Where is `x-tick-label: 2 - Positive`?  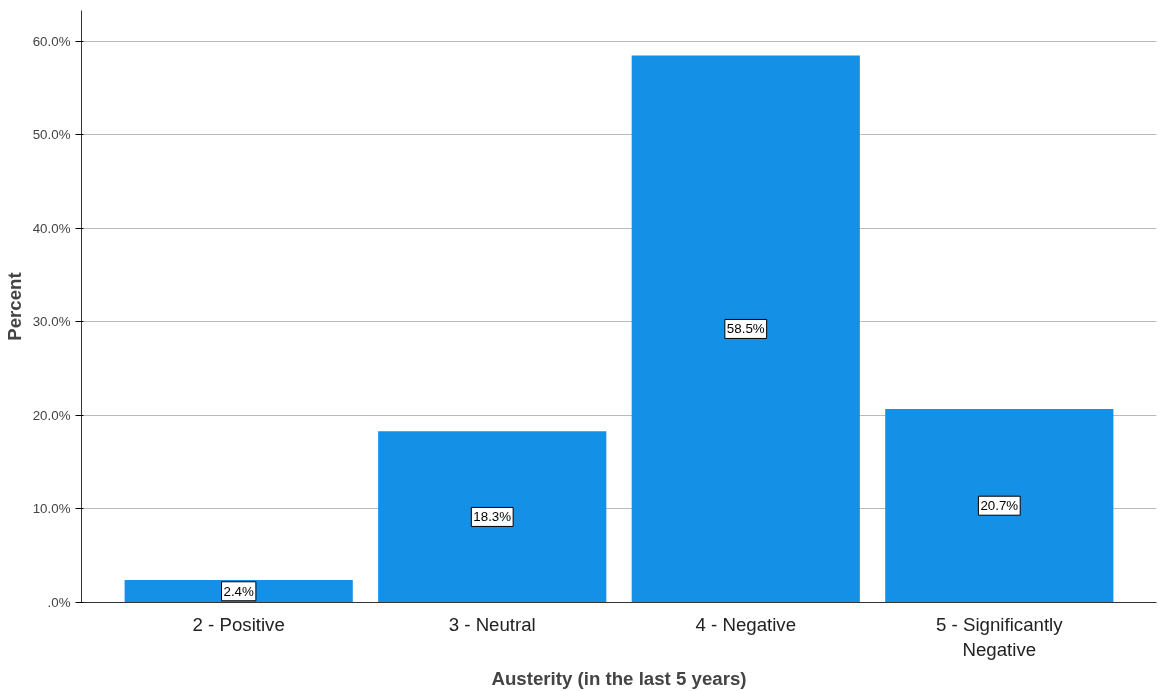
x-tick-label: 2 - Positive is located at coordinates (238, 624).